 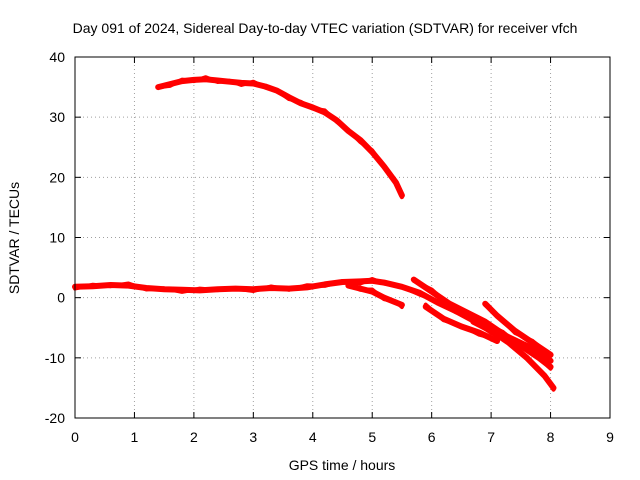 I want to click on x-axis-title: GPS time / hours, so click(x=342, y=465).